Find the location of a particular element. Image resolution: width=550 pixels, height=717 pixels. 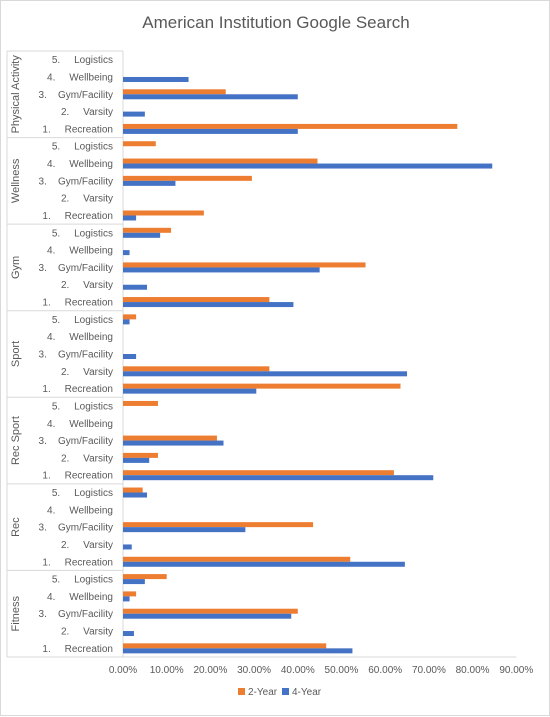

group-label: Gym is located at coordinates (16, 267).